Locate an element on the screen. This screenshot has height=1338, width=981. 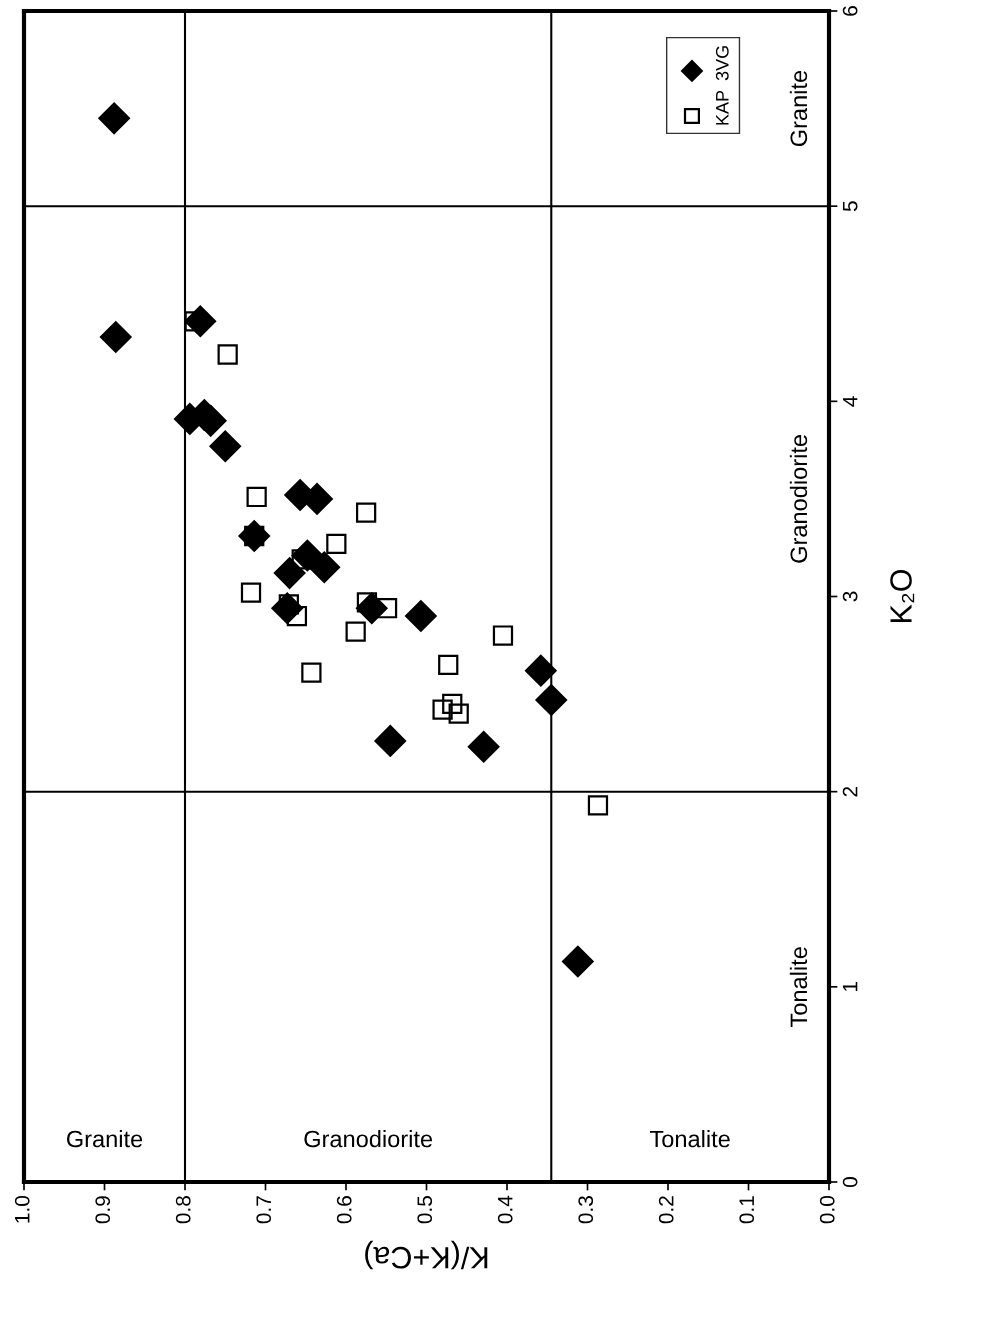
x-tick-label: 1.0 is located at coordinates (22, 1209).